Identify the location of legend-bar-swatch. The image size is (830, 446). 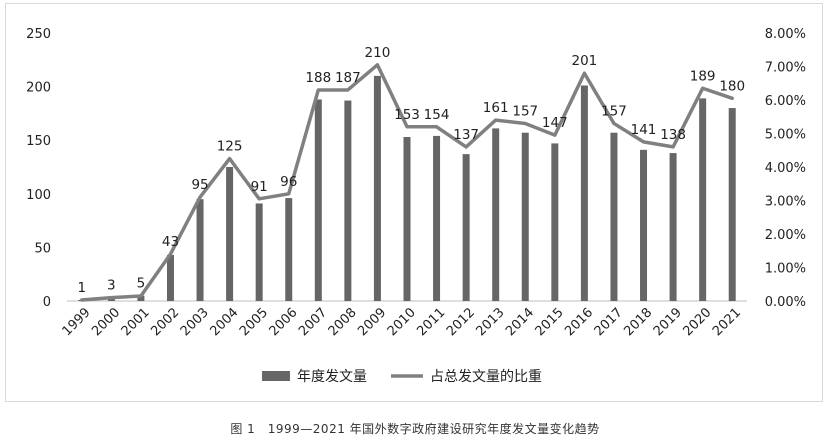
(276, 376).